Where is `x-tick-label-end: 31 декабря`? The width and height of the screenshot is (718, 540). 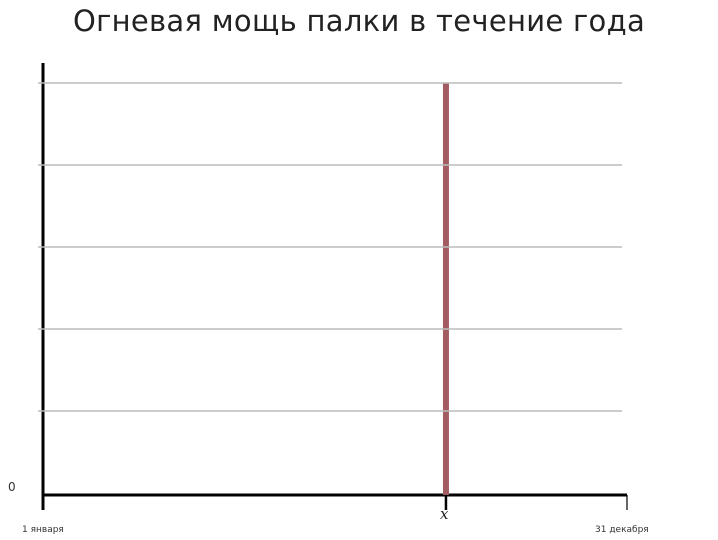 x-tick-label-end: 31 декабря is located at coordinates (622, 530).